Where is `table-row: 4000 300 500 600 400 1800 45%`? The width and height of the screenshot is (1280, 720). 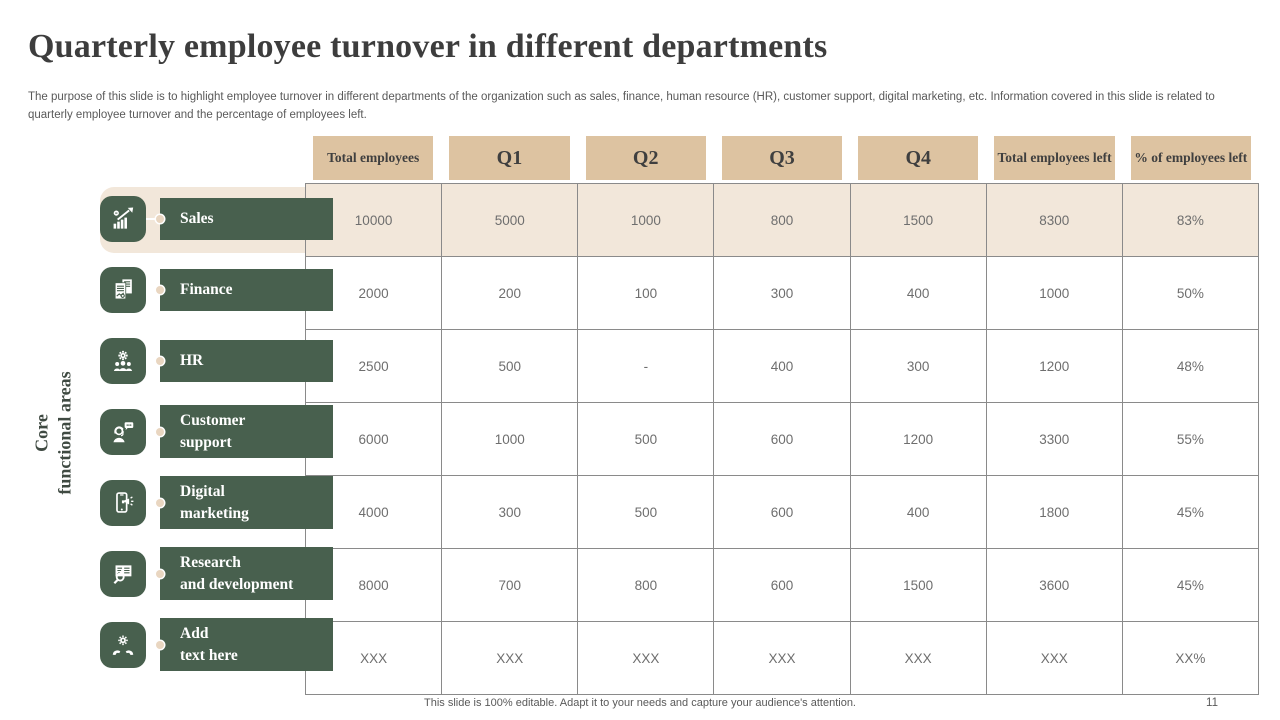 table-row: 4000 300 500 600 400 1800 45% is located at coordinates (782, 512).